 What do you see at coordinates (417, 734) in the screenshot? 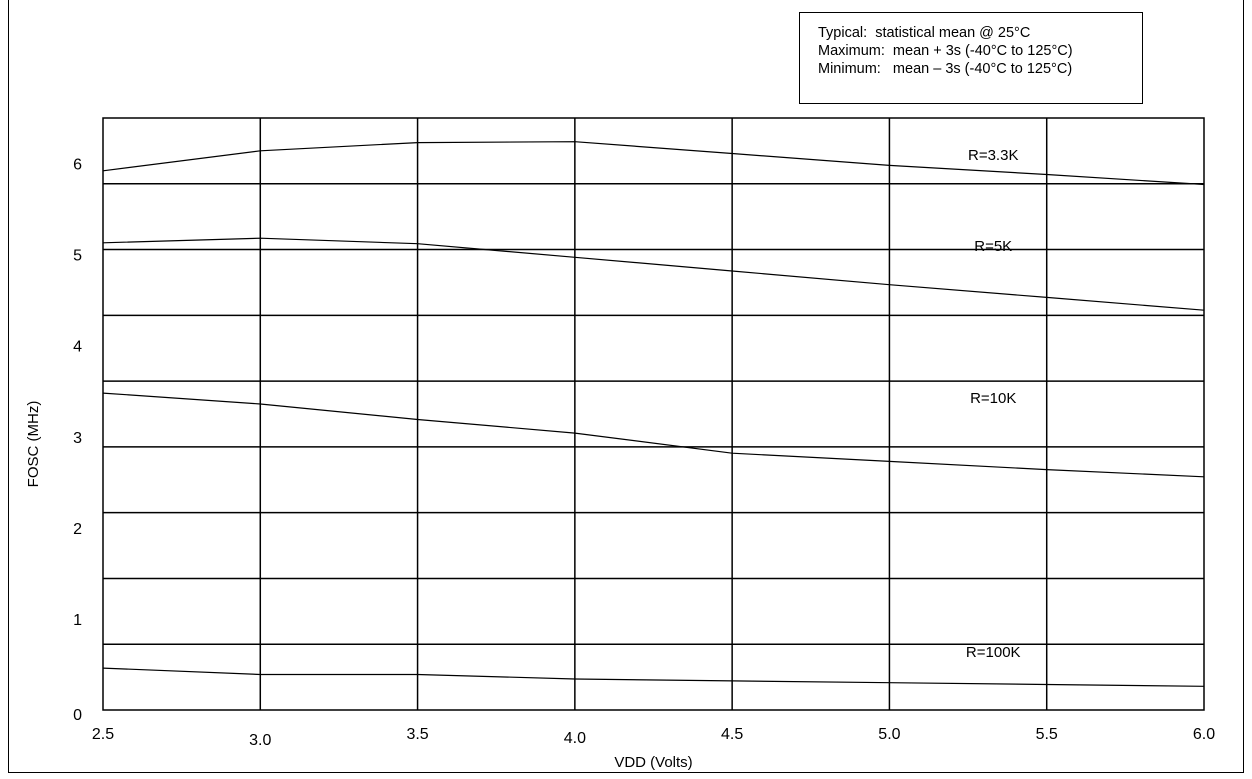
I see `x-tick-label: 3.5` at bounding box center [417, 734].